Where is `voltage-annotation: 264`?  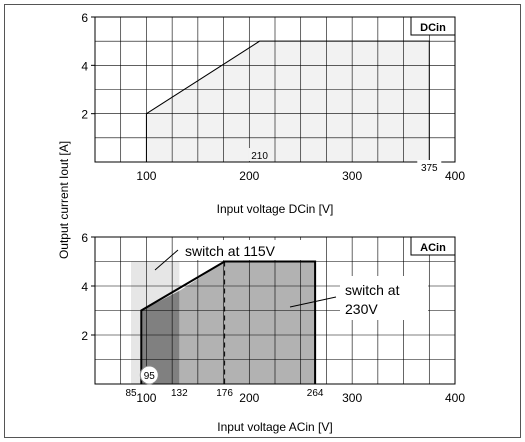 voltage-annotation: 264 is located at coordinates (315, 393).